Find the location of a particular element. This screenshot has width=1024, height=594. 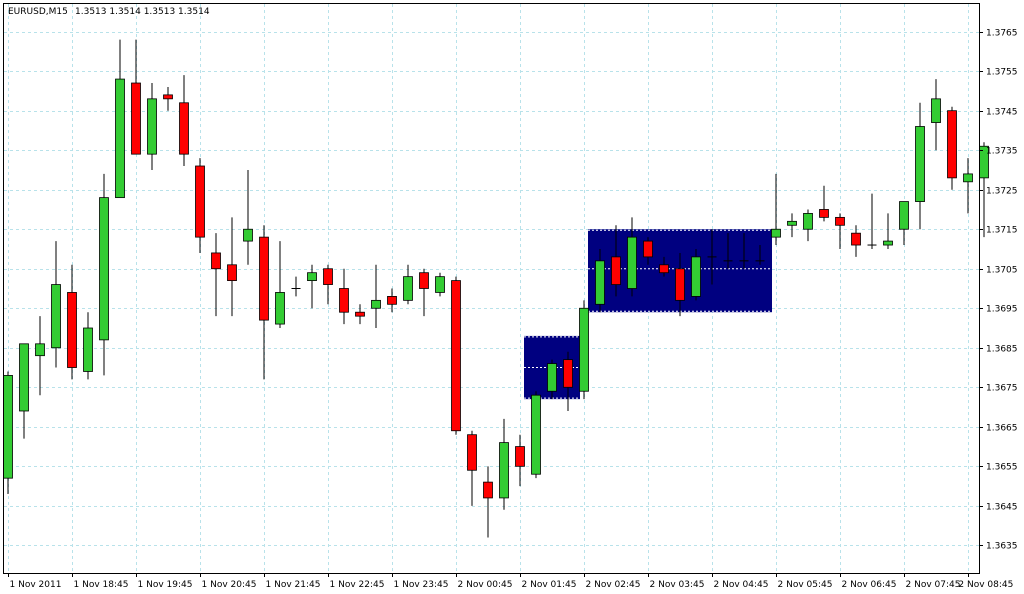

x-tick-label: 1 Nov 20:45 is located at coordinates (229, 585).